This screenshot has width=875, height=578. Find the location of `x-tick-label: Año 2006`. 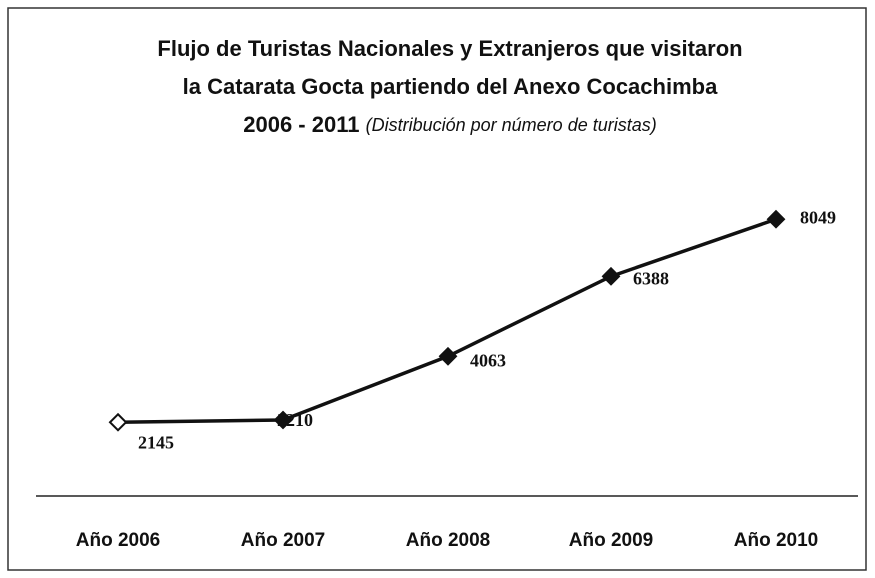

x-tick-label: Año 2006 is located at coordinates (118, 540).